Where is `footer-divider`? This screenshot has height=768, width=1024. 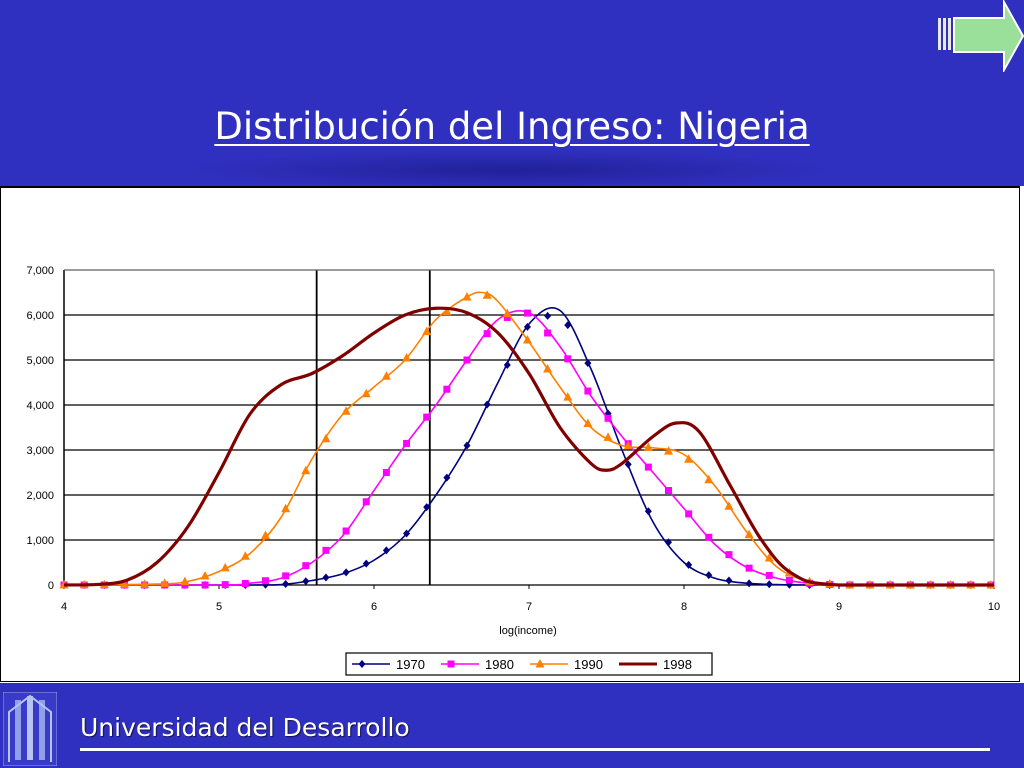
footer-divider is located at coordinates (535, 749).